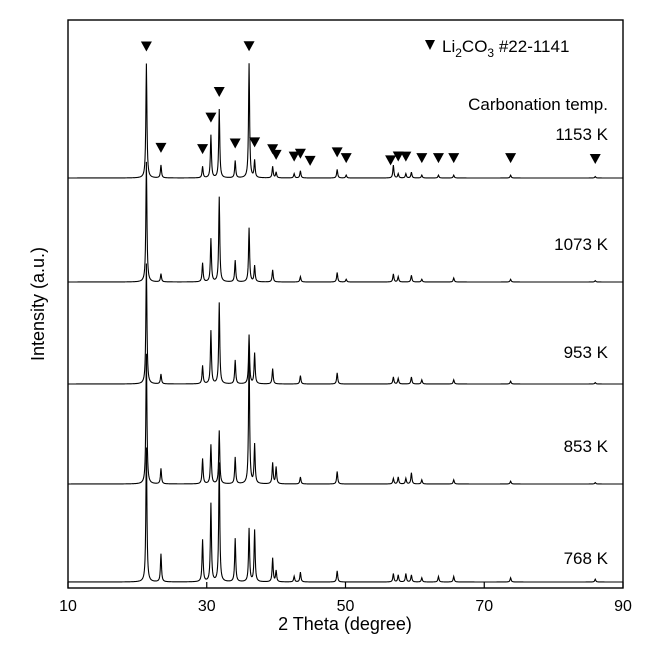  Describe the element at coordinates (586, 558) in the screenshot. I see `series-label: 768 K` at that location.